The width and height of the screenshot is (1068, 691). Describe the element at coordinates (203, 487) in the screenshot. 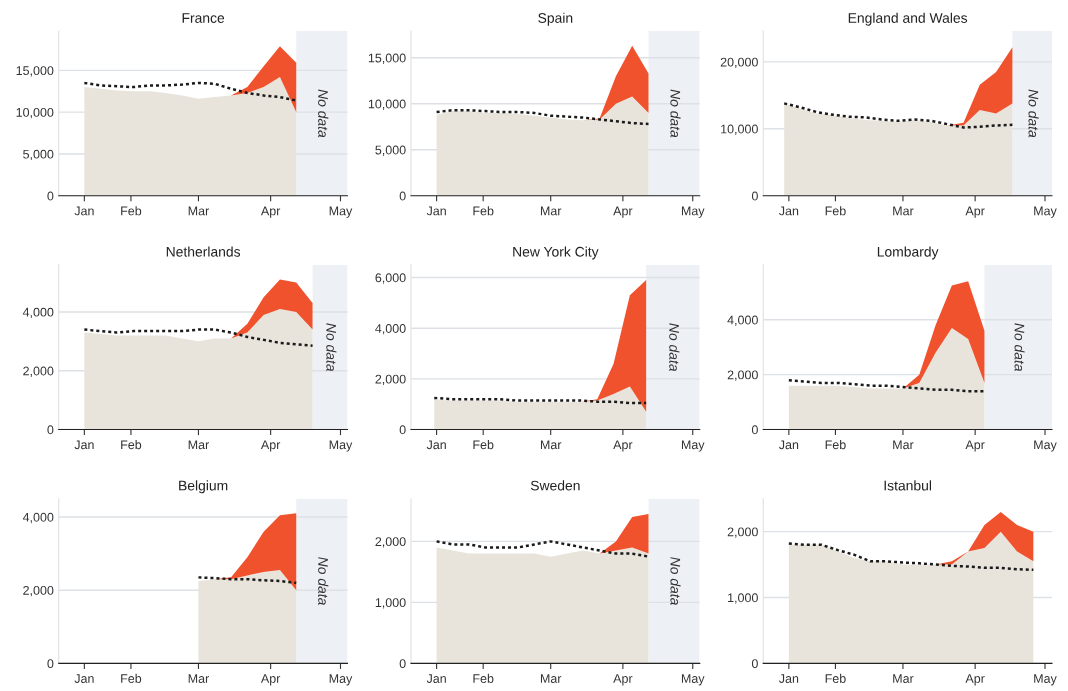

I see `chart-title: Belgium` at that location.